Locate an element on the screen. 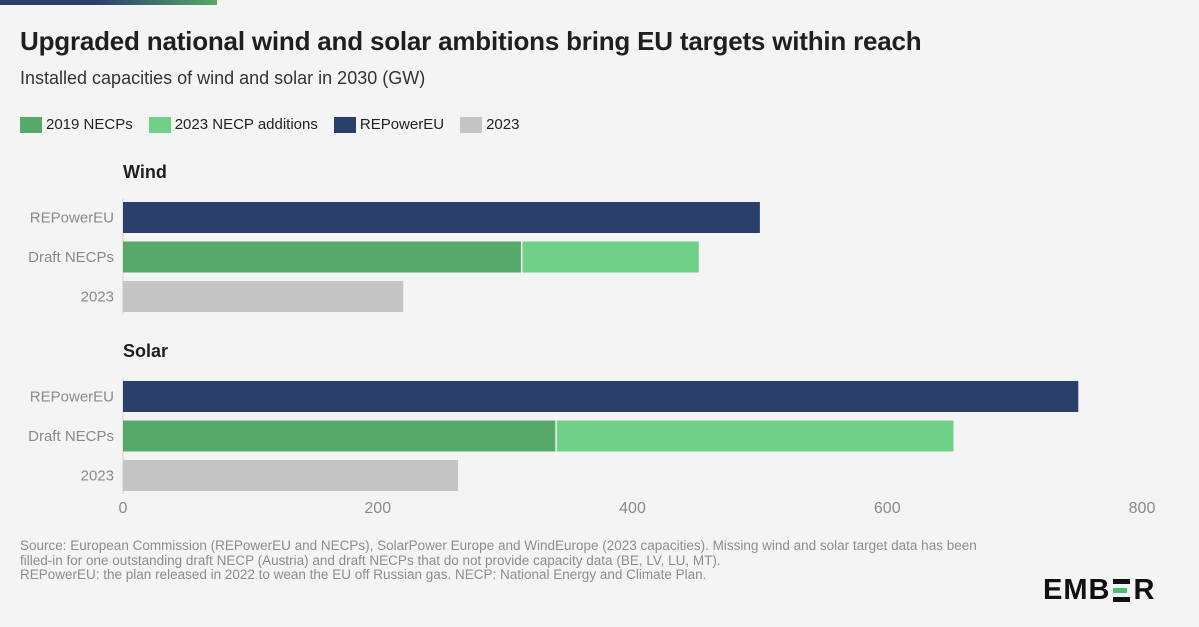  logo-text-right: R is located at coordinates (1144, 590).